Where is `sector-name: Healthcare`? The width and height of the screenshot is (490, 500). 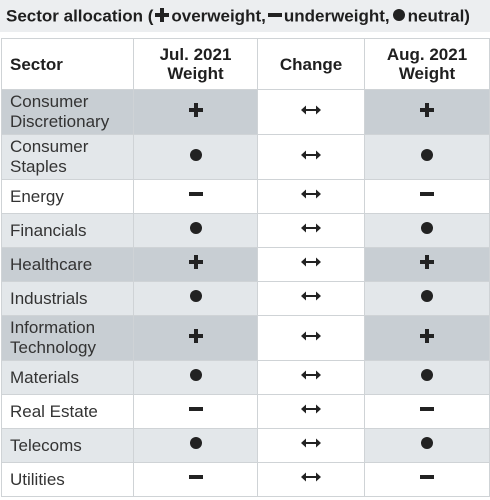
sector-name: Healthcare is located at coordinates (67, 264).